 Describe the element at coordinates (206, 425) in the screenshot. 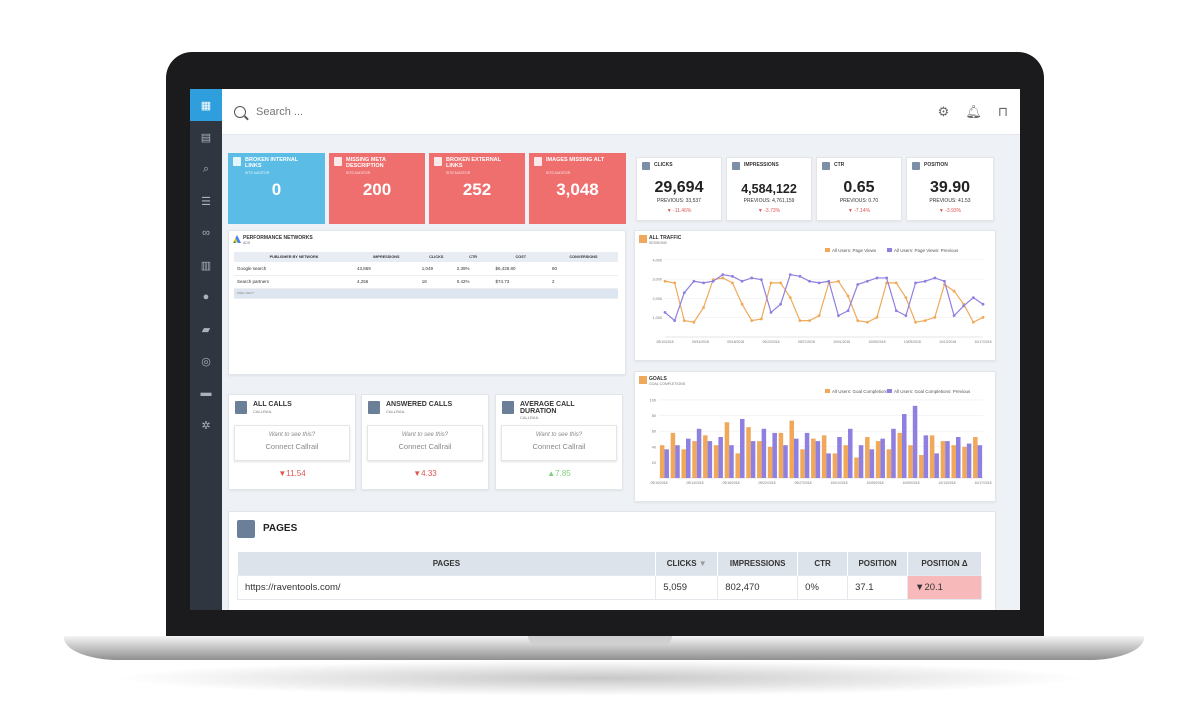

I see `gear-icon: ✲` at that location.